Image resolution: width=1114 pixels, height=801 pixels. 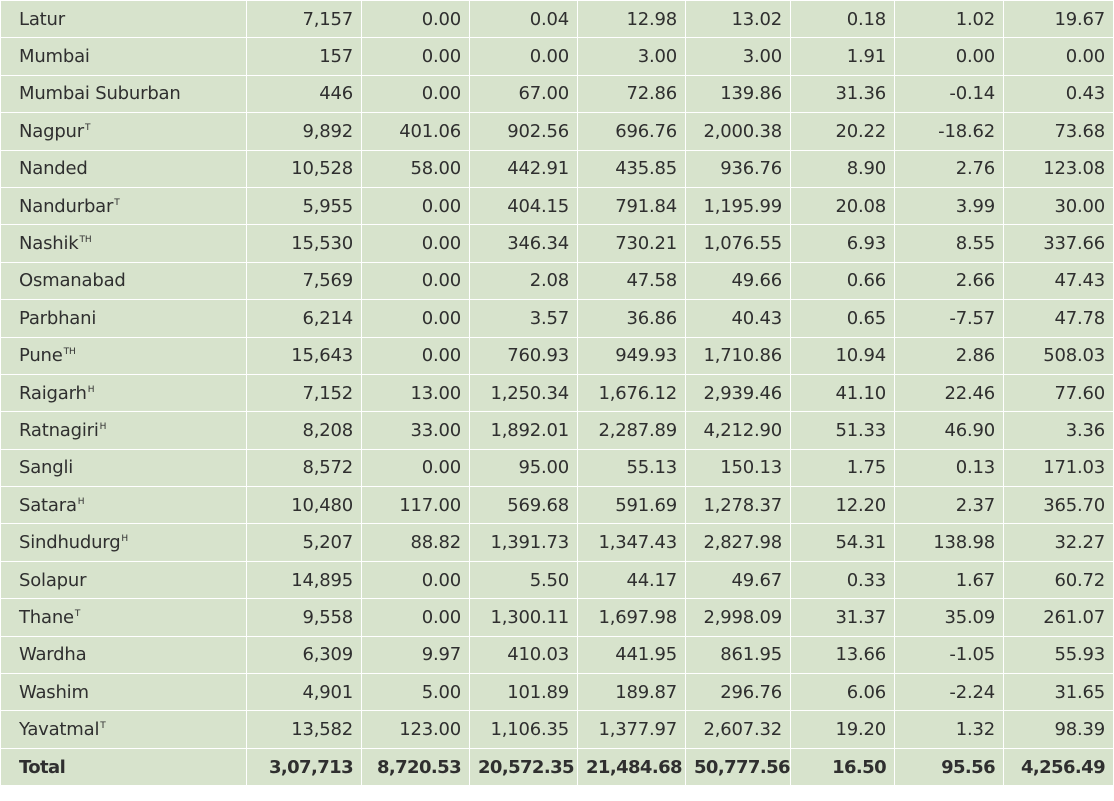 I want to click on value-cell: 58.00, so click(x=415, y=168).